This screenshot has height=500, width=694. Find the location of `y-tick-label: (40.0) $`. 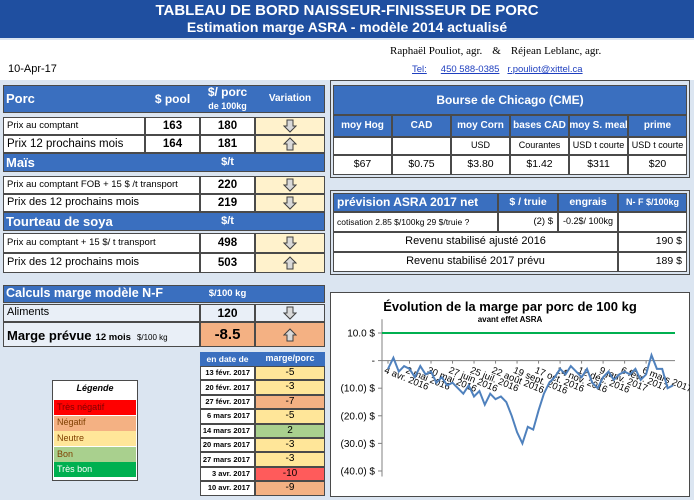

y-tick-label: (40.0) $ is located at coordinates (358, 471).